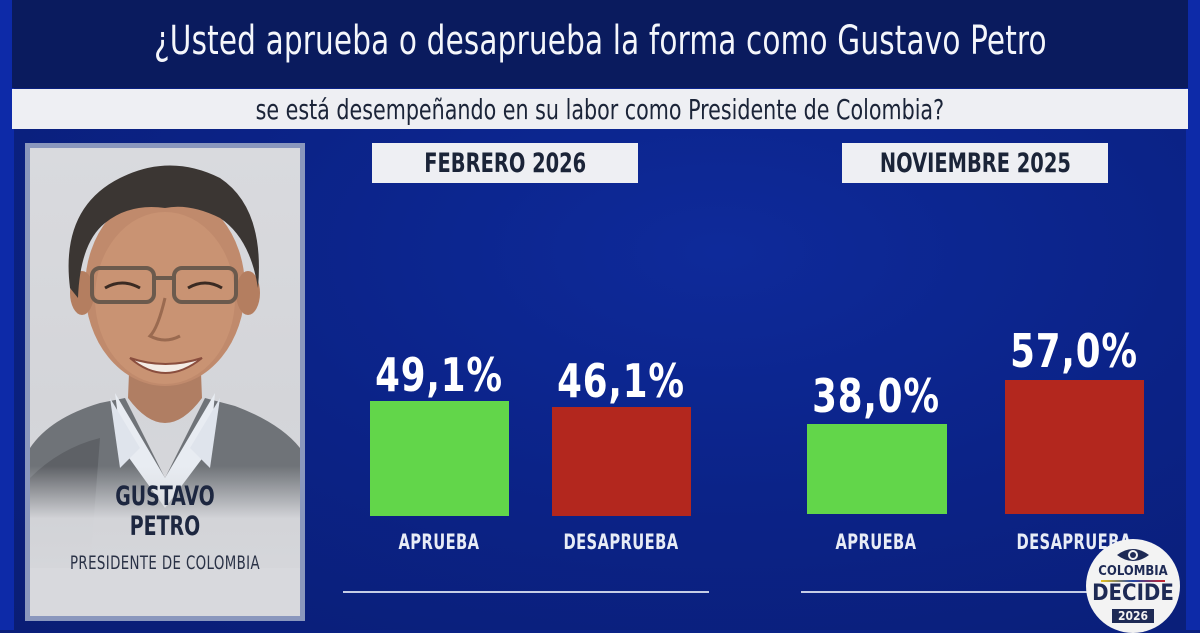 Image resolution: width=1200 pixels, height=633 pixels. What do you see at coordinates (439, 542) in the screenshot?
I see `approve-label-feb: APRUEBA` at bounding box center [439, 542].